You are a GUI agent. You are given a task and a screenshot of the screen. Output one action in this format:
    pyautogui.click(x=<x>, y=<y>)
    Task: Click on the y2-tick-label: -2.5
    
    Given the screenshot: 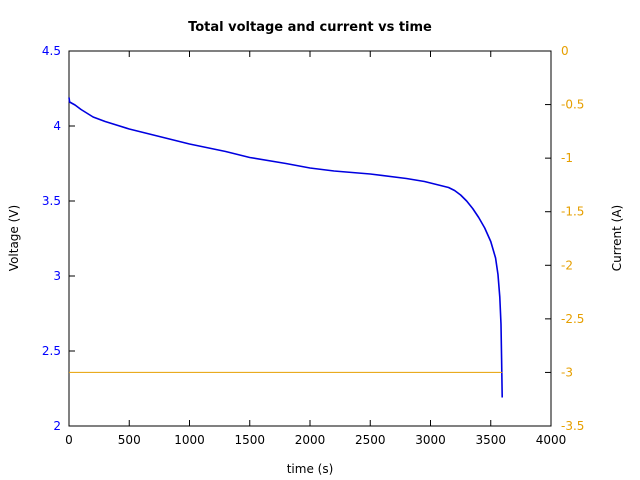 What is the action you would take?
    pyautogui.click(x=572, y=319)
    